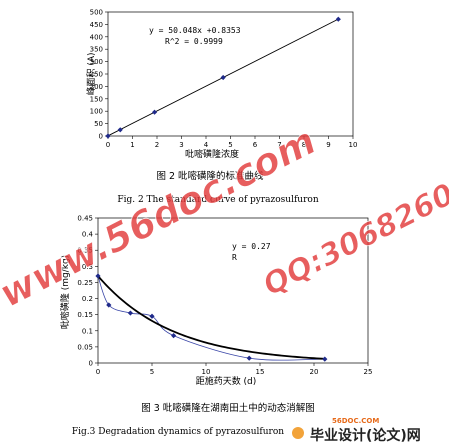 This screenshot has height=446, width=449. Describe the element at coordinates (355, 421) in the screenshot. I see `footer-small-text: 56DOC.COM` at that location.